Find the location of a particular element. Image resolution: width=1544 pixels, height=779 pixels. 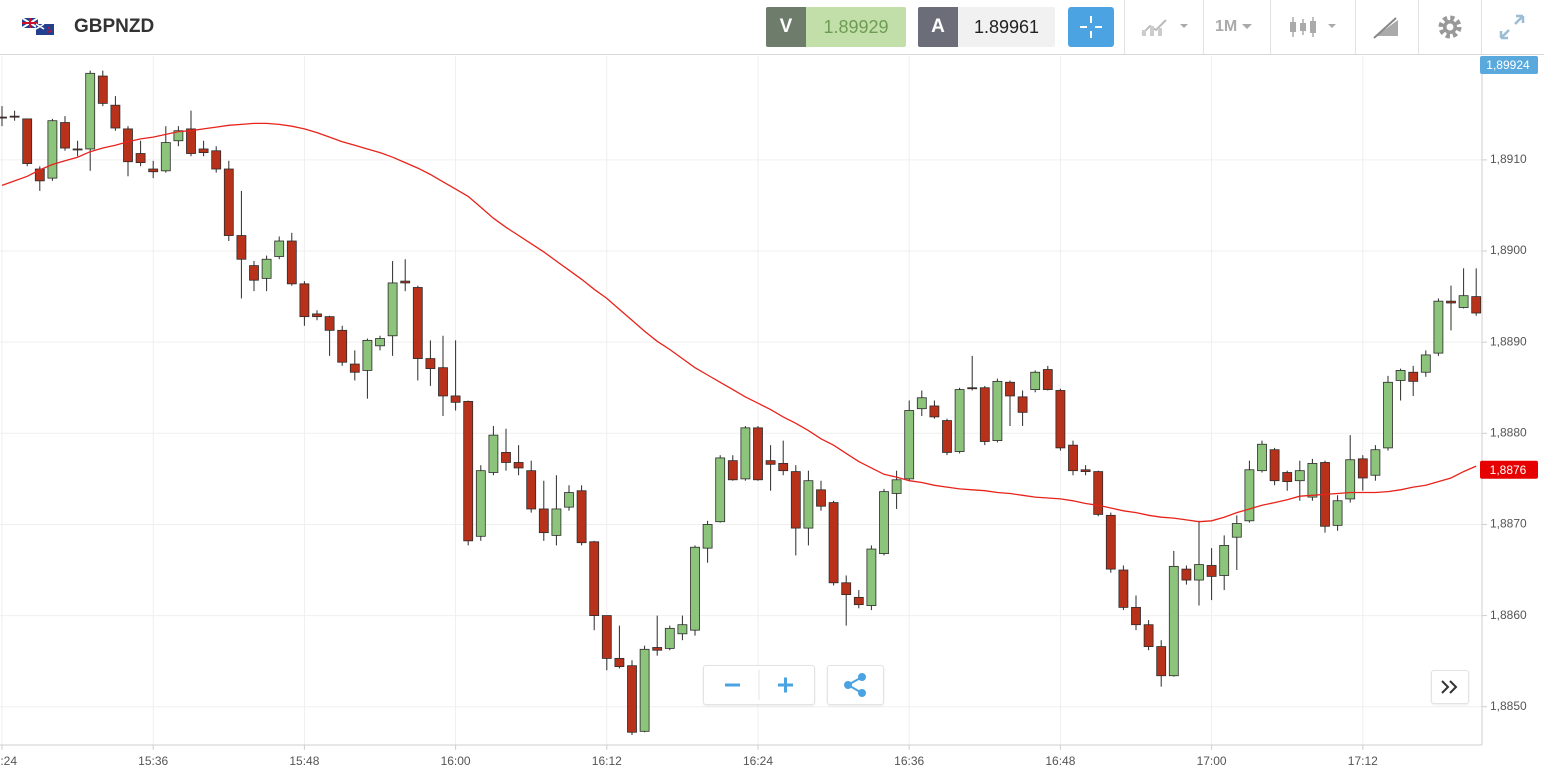

timeframe-button: 1M is located at coordinates (1235, 27).